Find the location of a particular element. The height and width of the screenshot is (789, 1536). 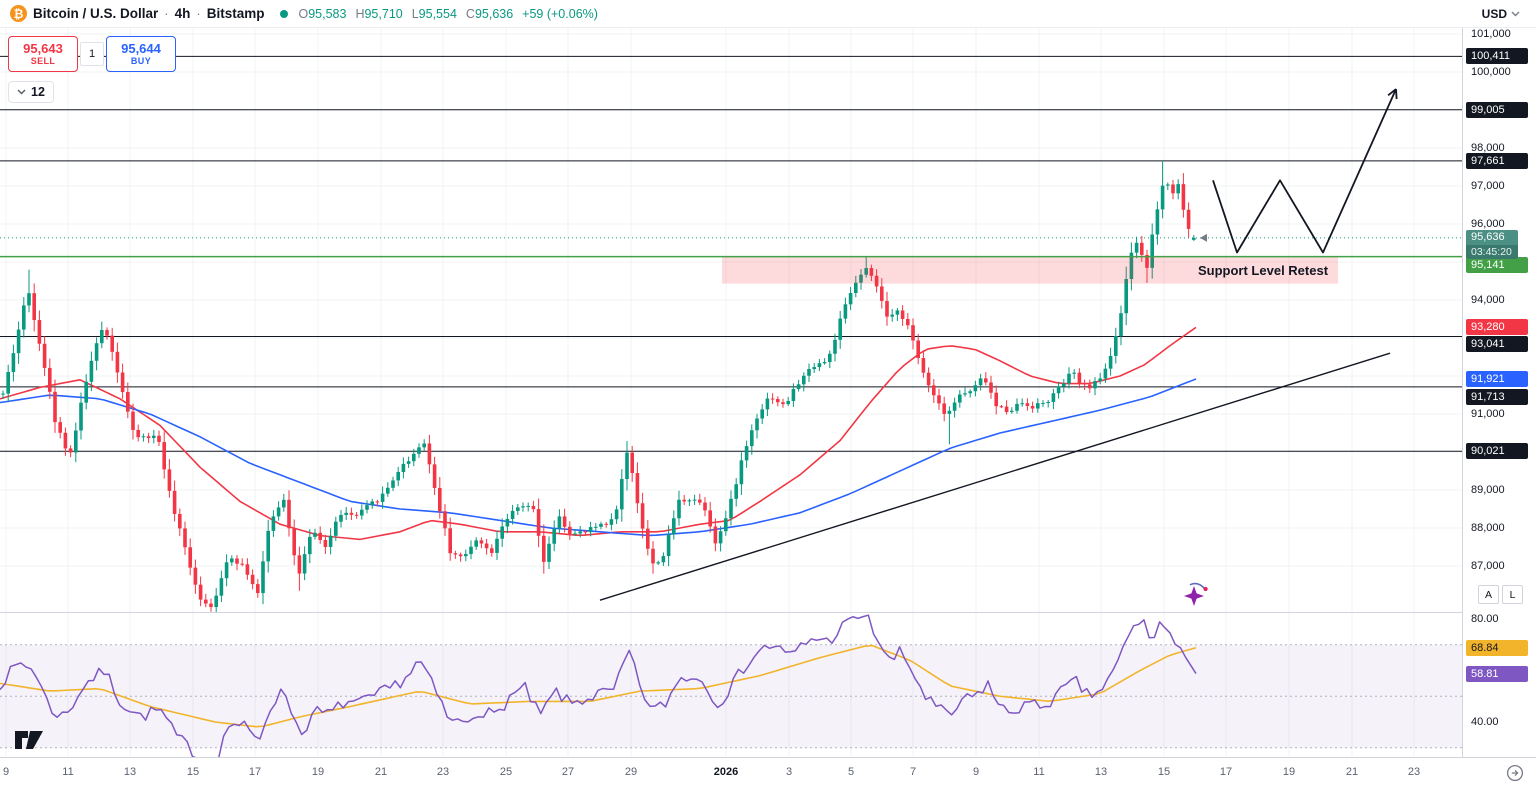

time-label: 25 is located at coordinates (506, 772).